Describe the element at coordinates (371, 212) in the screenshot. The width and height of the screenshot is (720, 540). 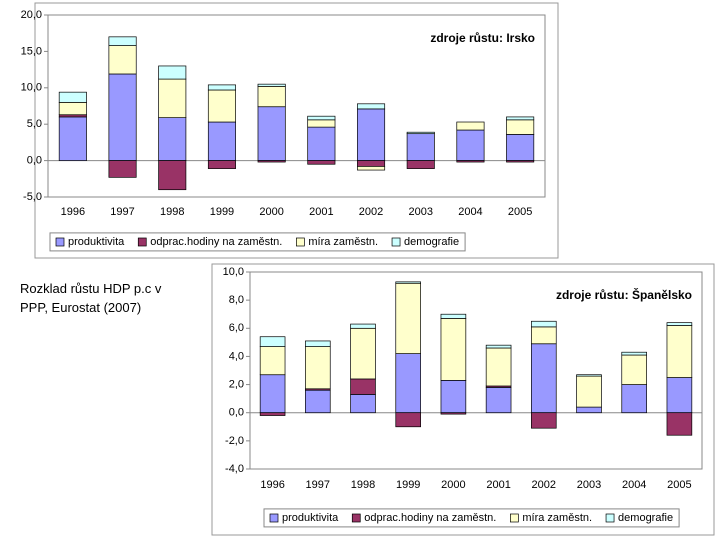
I see `x-tick-label: 2002` at that location.